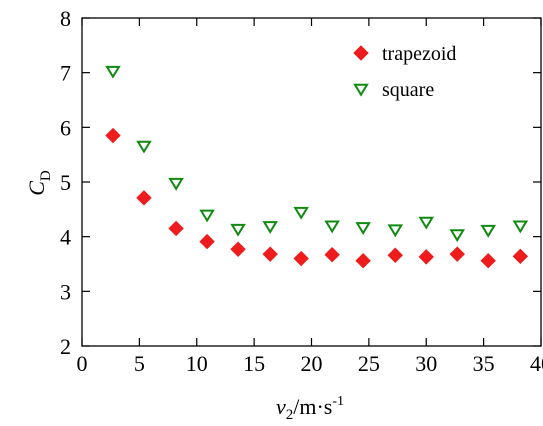 This screenshot has height=426, width=543. Describe the element at coordinates (426, 363) in the screenshot. I see `x-tick-label: 30` at that location.